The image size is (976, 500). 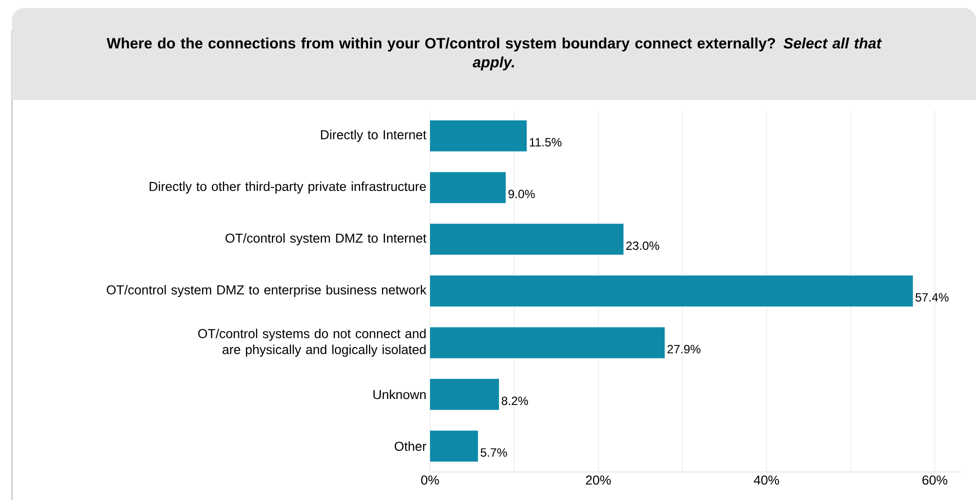 I want to click on x-tick-label: 20%, so click(x=598, y=480).